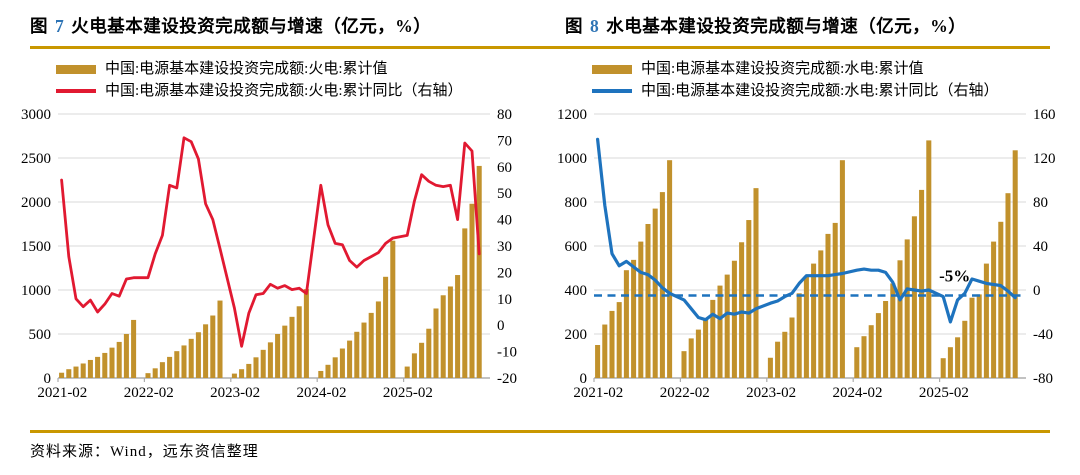 Image resolution: width=1080 pixels, height=475 pixels. I want to click on figure-8-title-text: 水电基本建设投资完成额与增速（亿元，%）, so click(786, 26).